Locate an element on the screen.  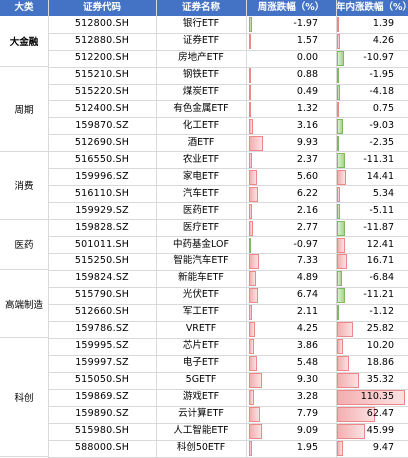
security-code: 501011.SH is located at coordinates (102, 244).